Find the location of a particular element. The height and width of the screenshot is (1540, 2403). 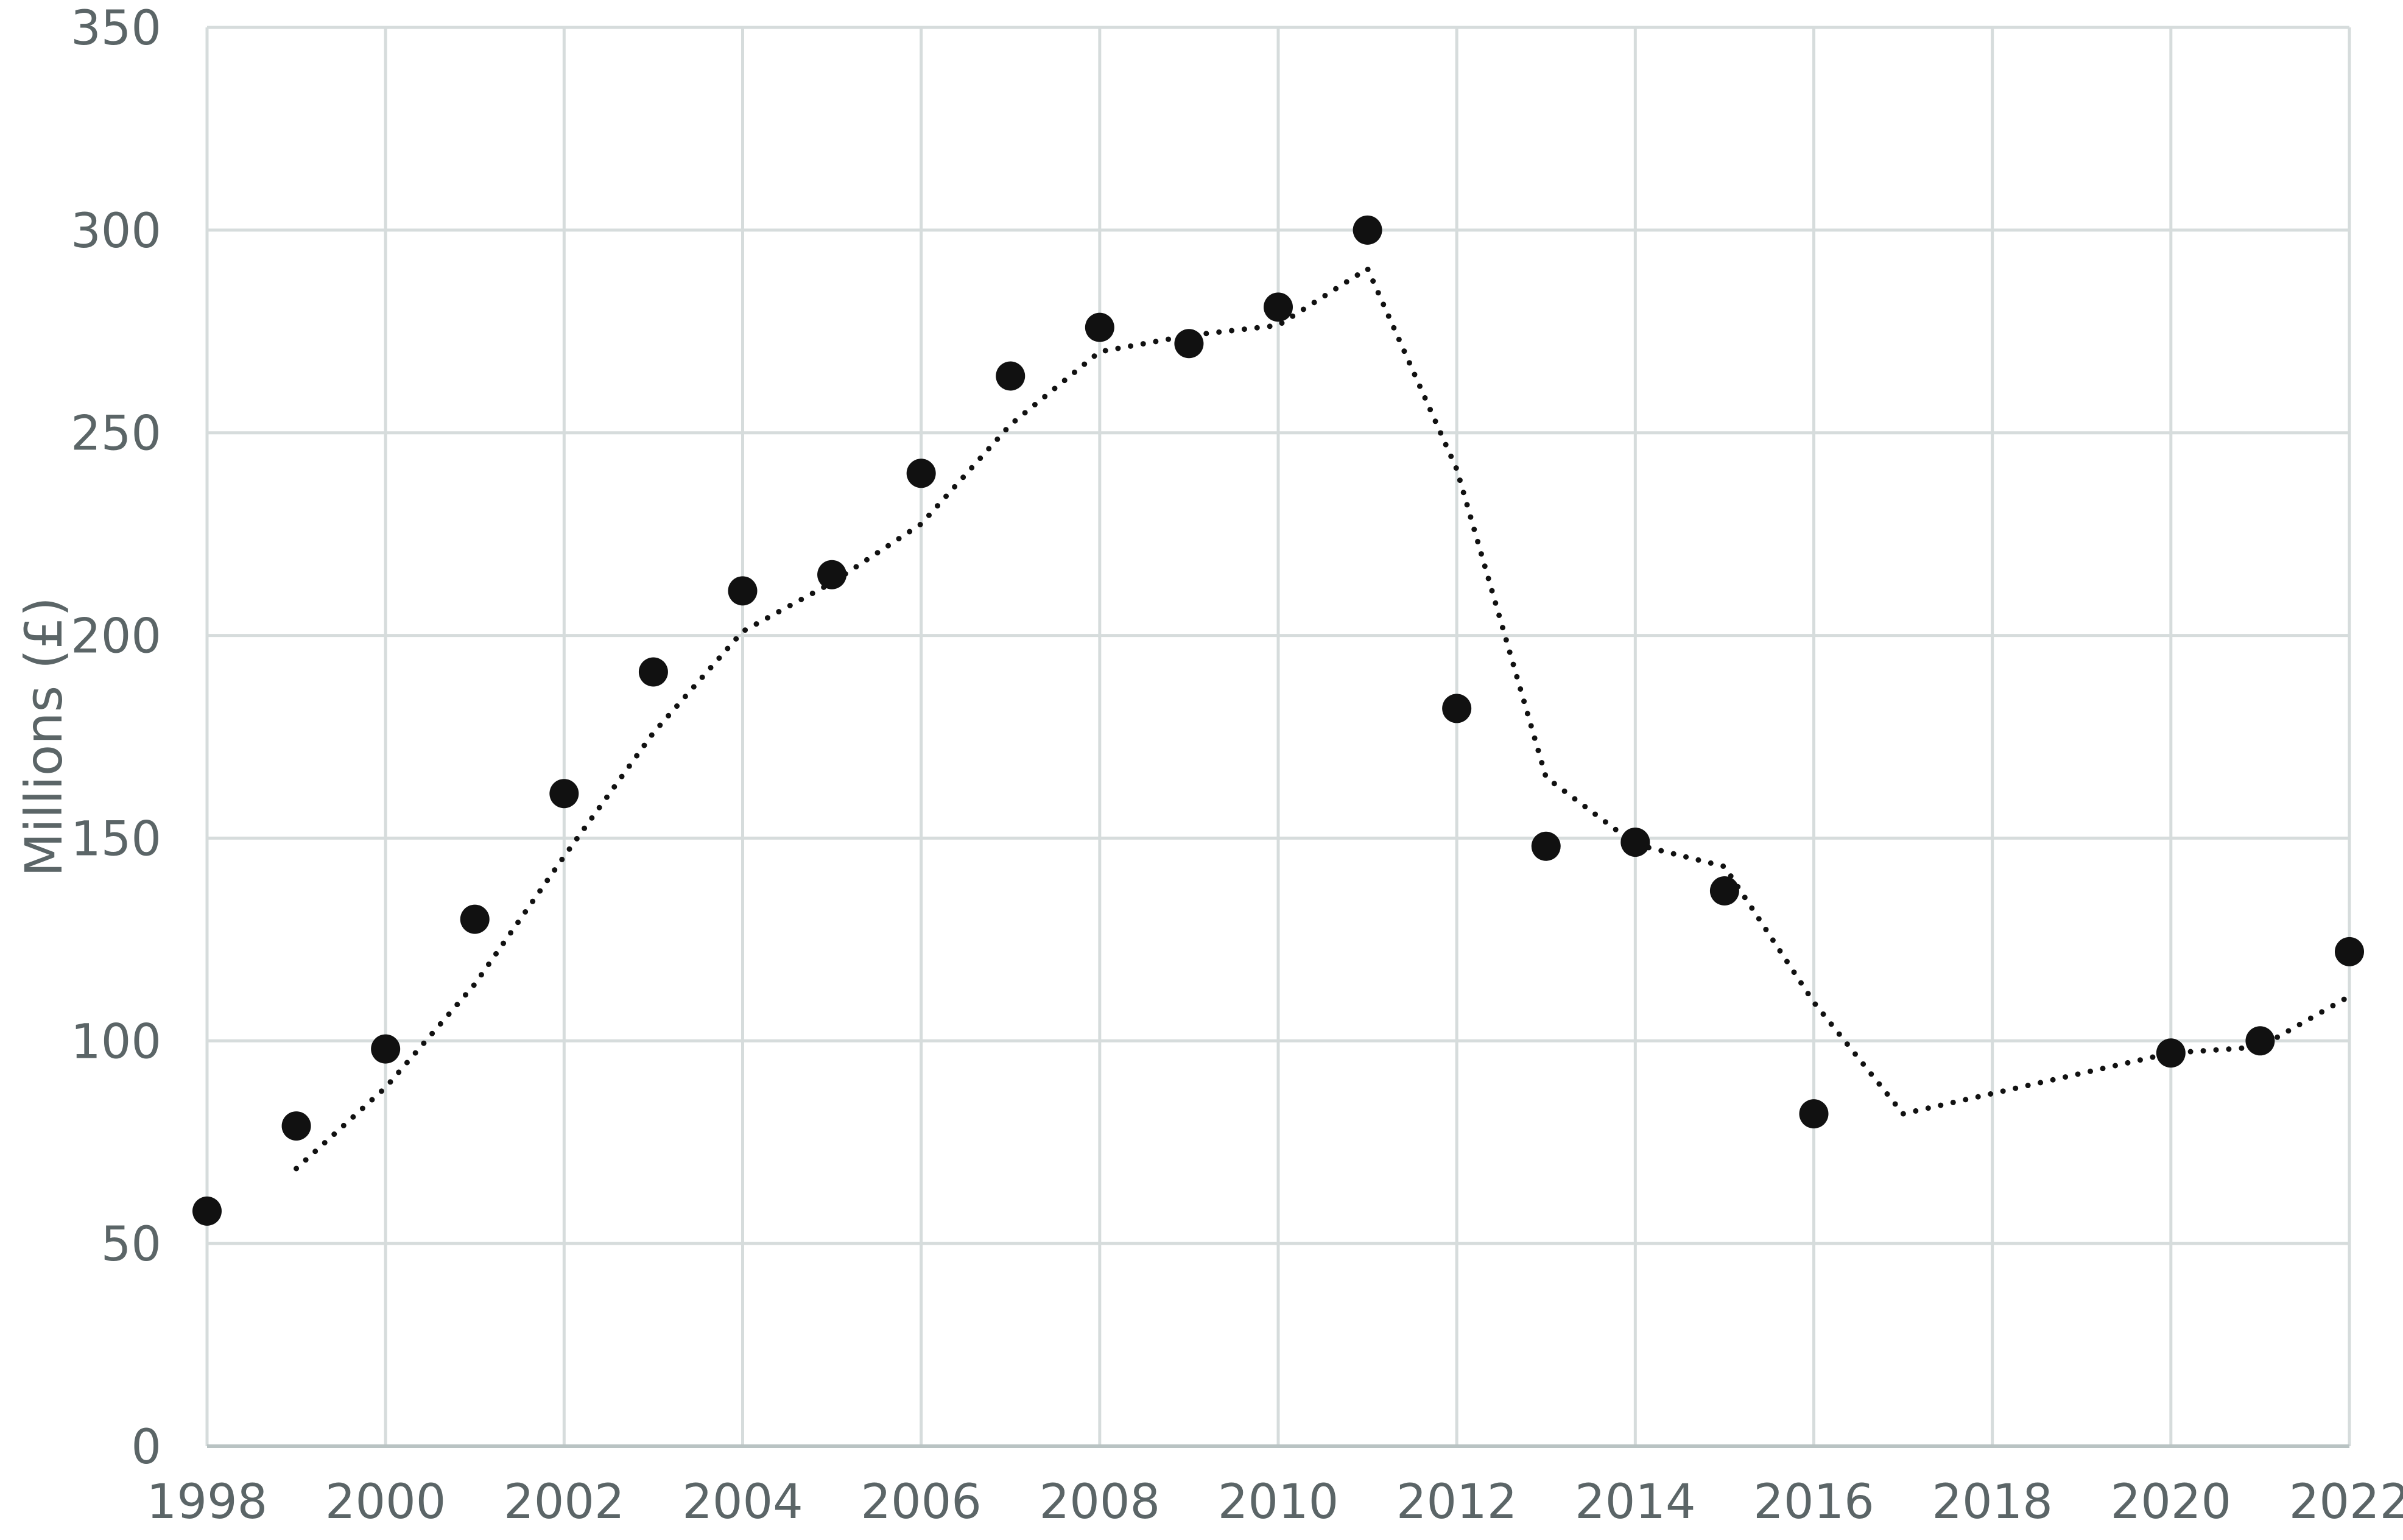

data-point-2001 is located at coordinates (475, 919).